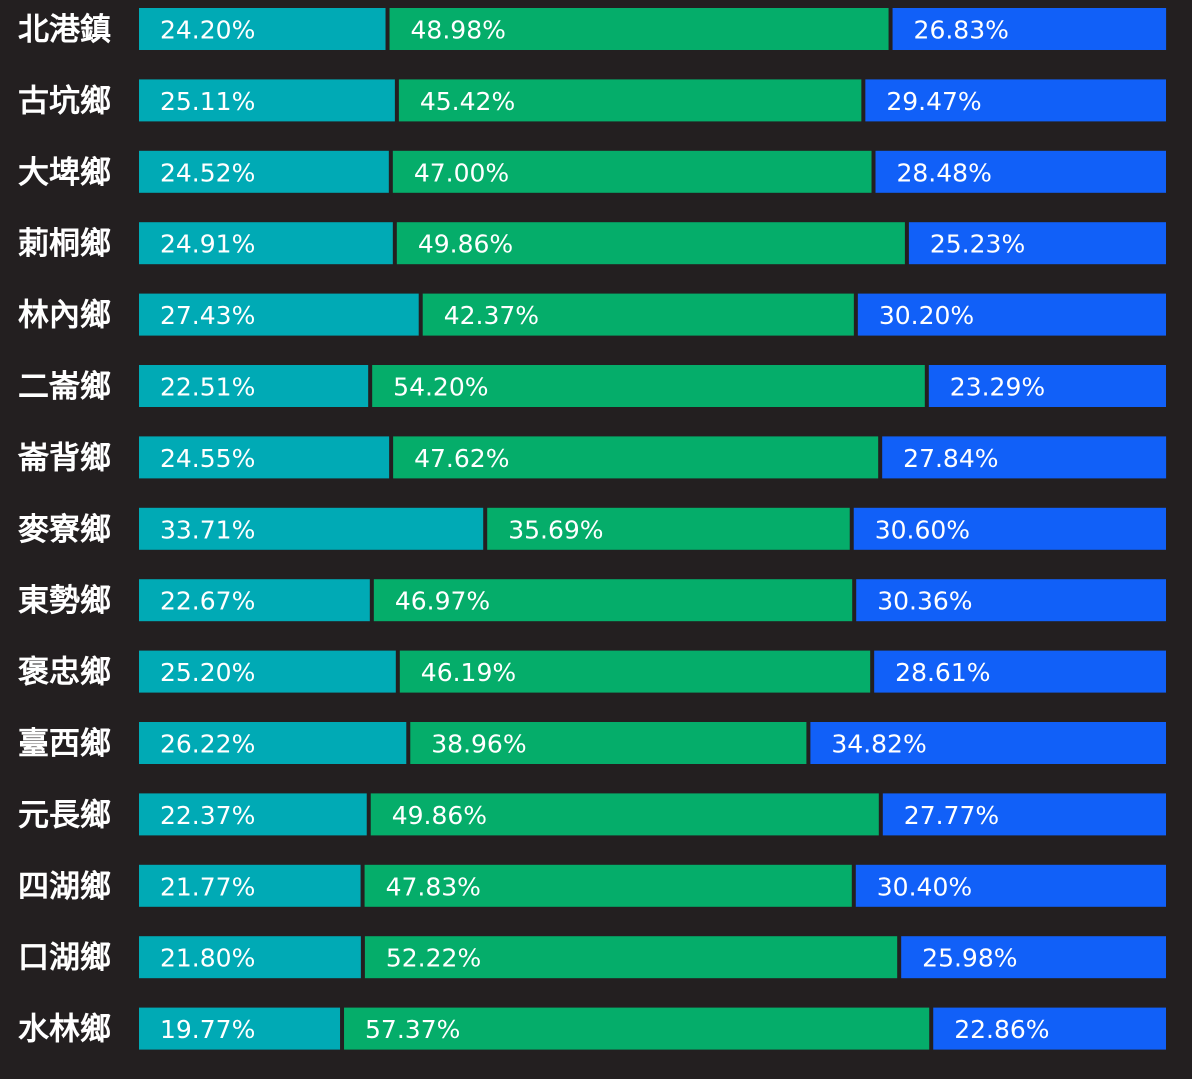 The width and height of the screenshot is (1192, 1079). What do you see at coordinates (592, 528) in the screenshot?
I see `chart-row: 麥寮鄉 33.71% 35.69% 30.60%` at bounding box center [592, 528].